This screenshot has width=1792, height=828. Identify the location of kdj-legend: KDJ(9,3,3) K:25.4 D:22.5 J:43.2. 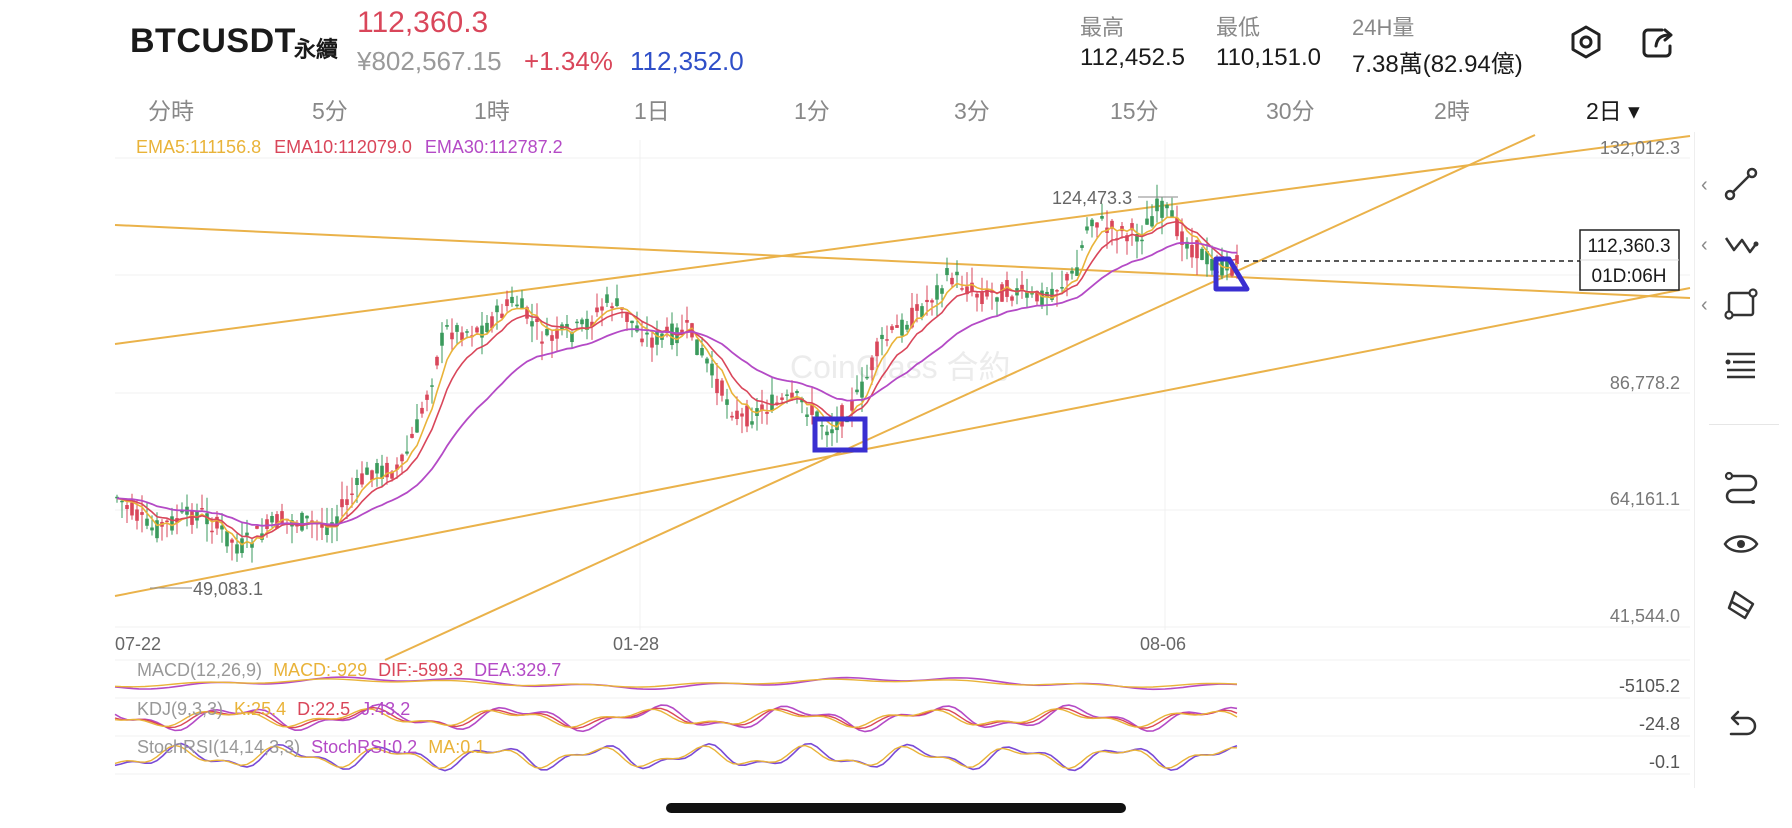
(273, 709).